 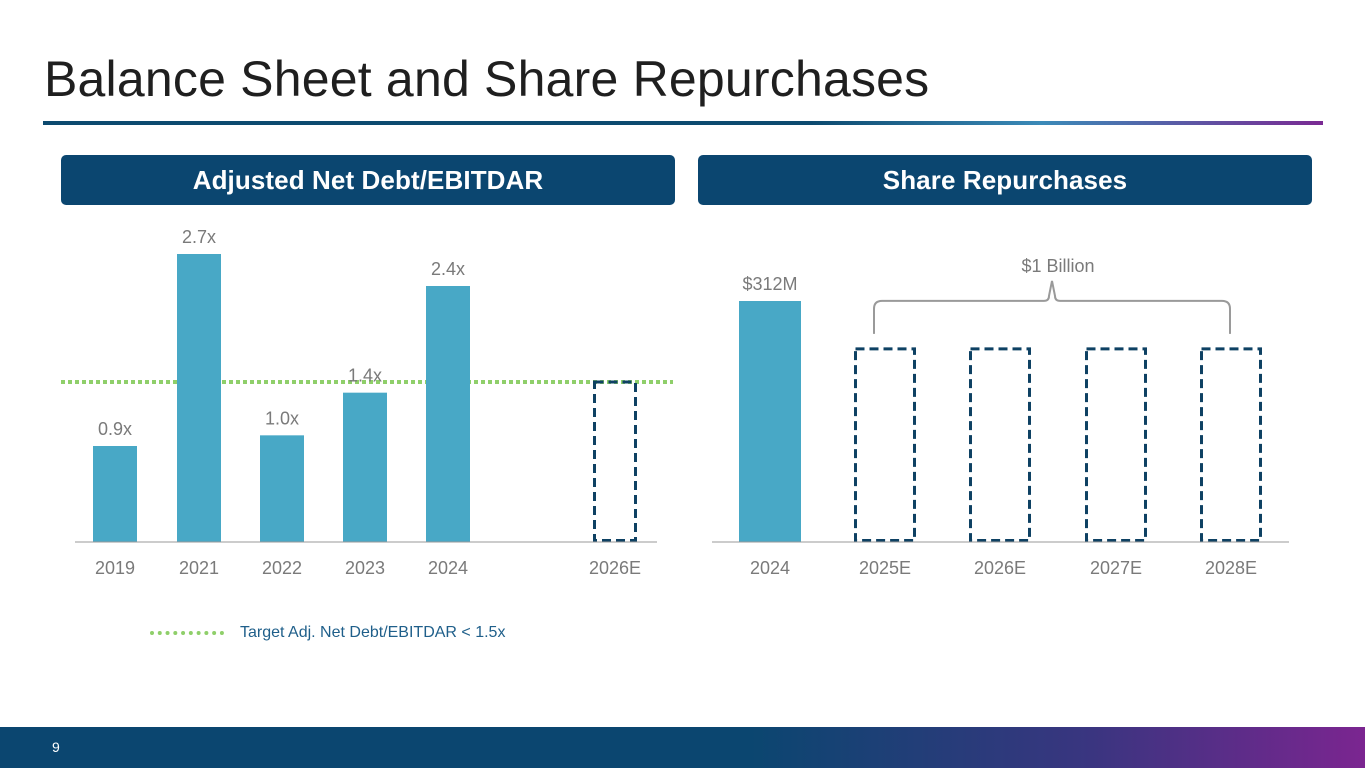 I want to click on bar-2027E-estimate, so click(x=1116, y=444).